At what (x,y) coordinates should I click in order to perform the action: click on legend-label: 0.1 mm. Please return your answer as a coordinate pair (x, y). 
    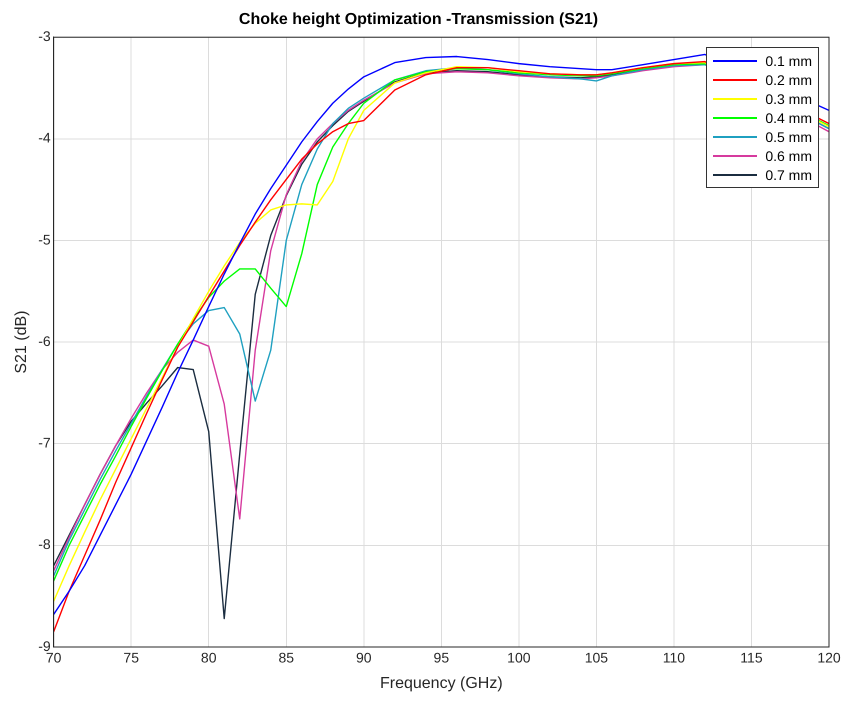
    Looking at the image, I should click on (788, 60).